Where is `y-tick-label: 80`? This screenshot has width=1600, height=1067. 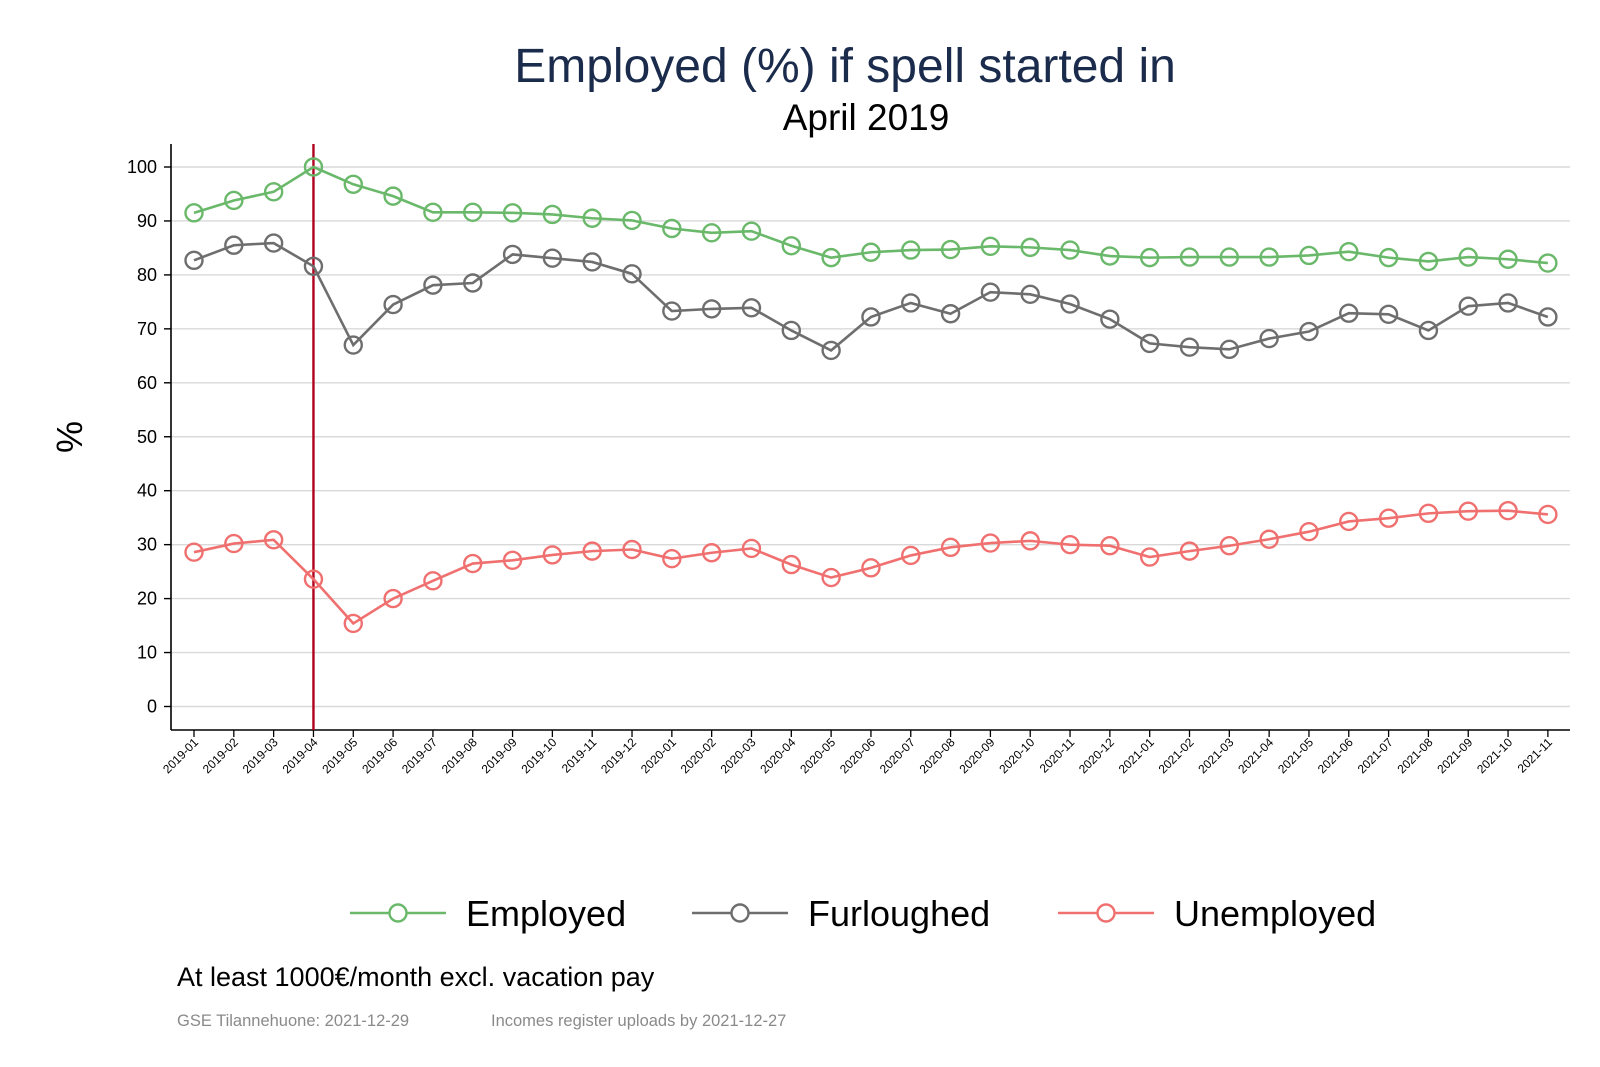 y-tick-label: 80 is located at coordinates (147, 275).